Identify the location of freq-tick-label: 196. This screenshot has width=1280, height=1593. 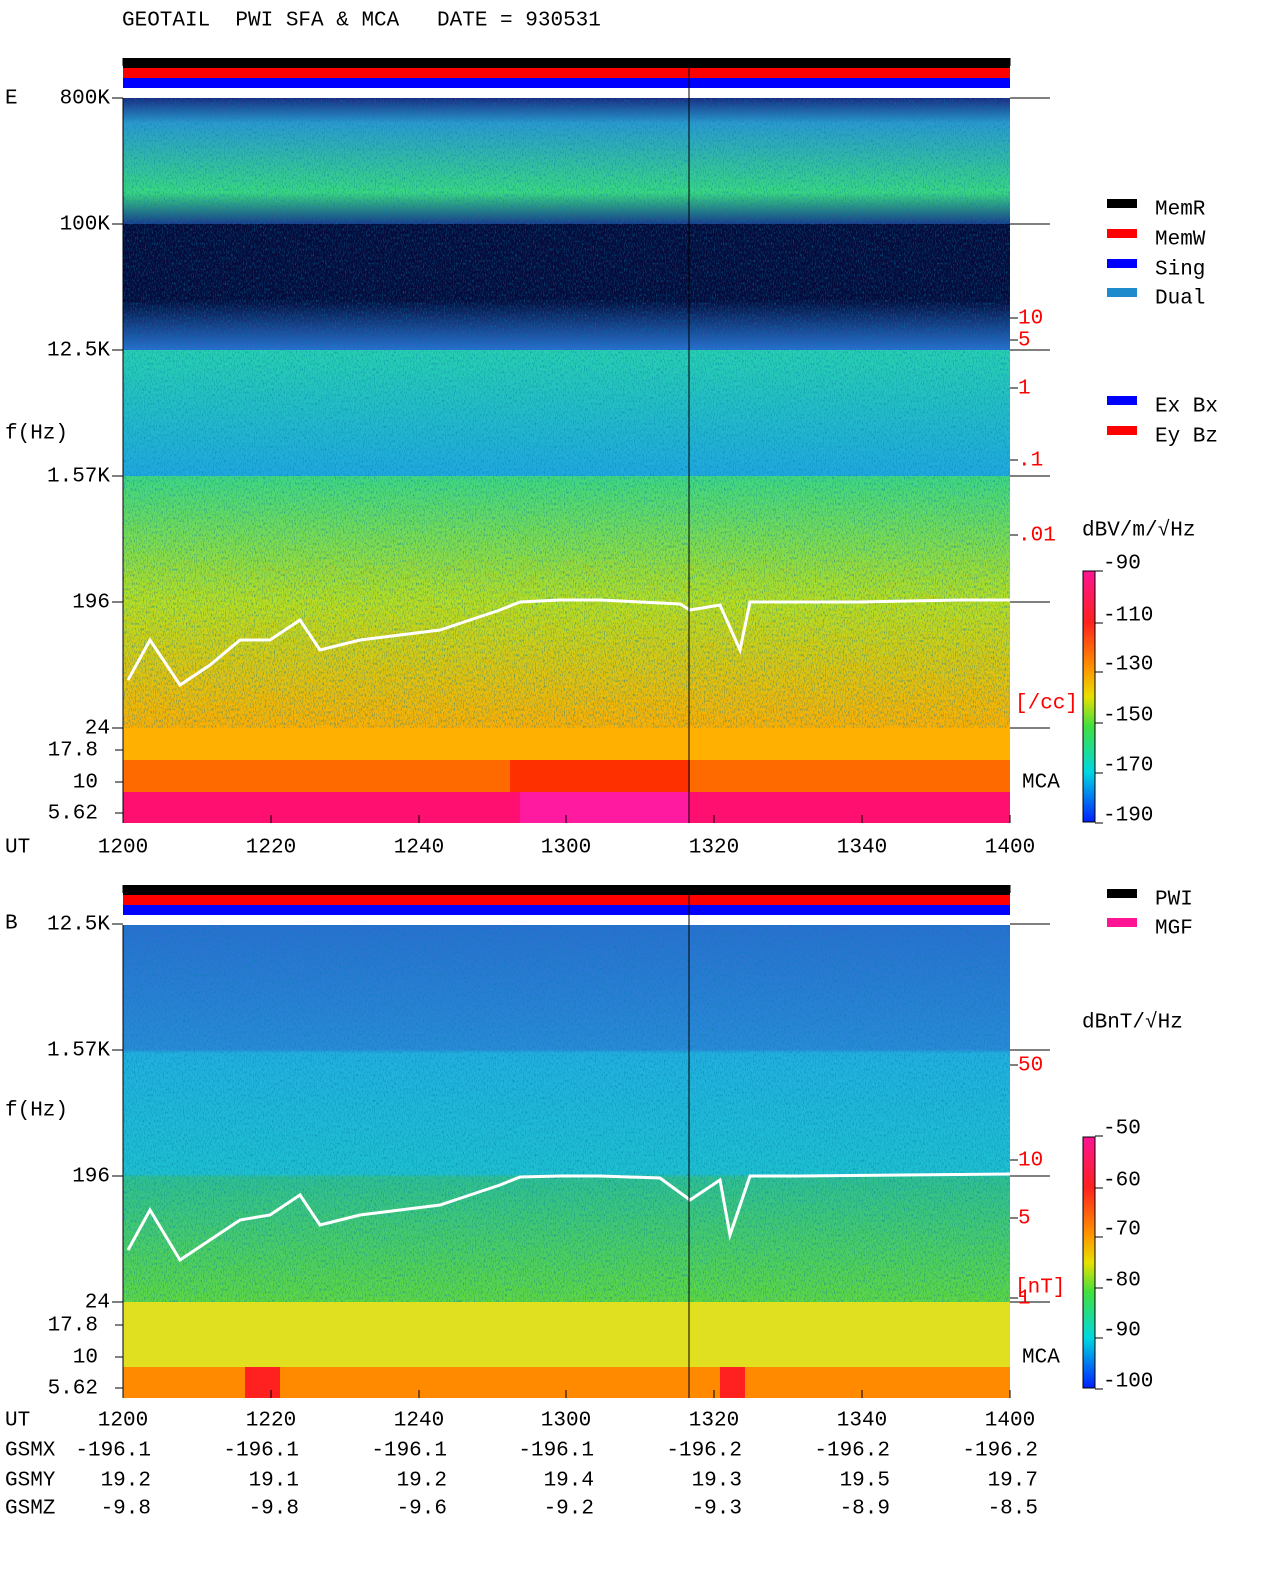
(91, 1177).